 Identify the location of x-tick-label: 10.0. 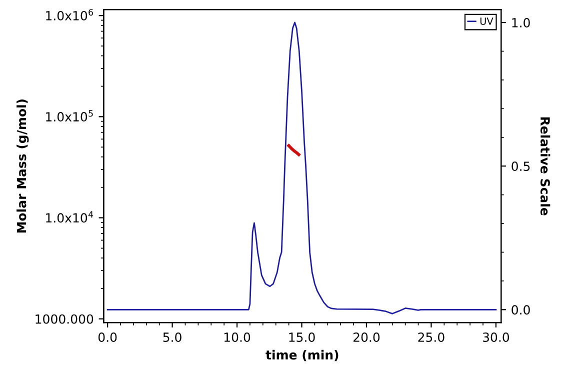
(237, 337).